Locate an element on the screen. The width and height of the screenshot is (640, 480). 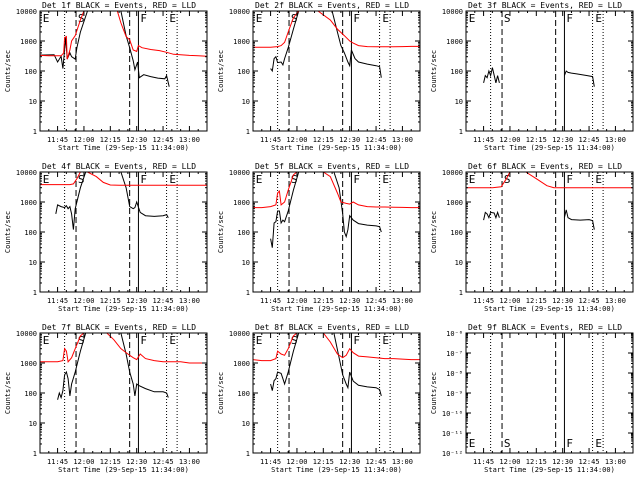
panel-title: Det 8f BLACK = Events, RED = LLD is located at coordinates (332, 327).